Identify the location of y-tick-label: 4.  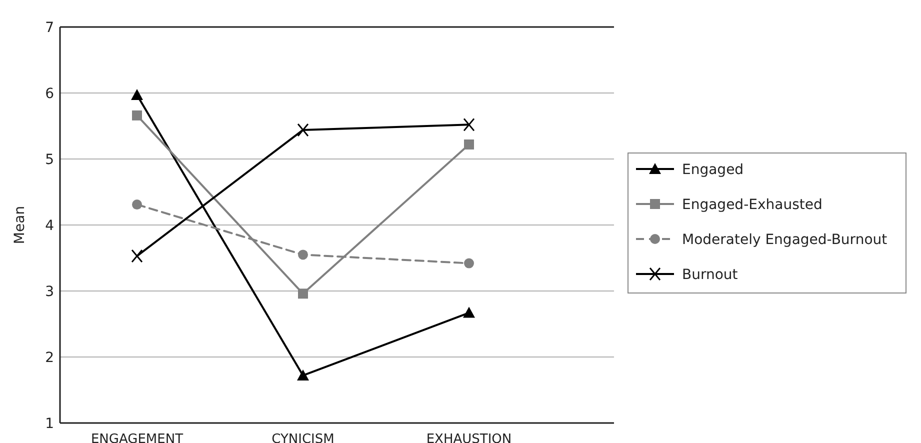
(49, 226).